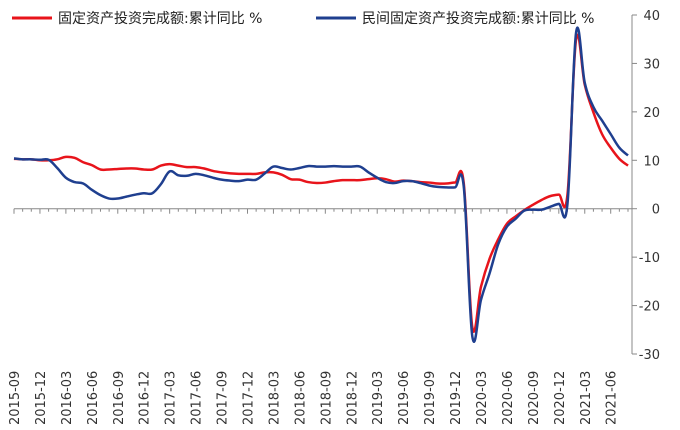  What do you see at coordinates (651, 161) in the screenshot?
I see `y-tick-label: 10` at bounding box center [651, 161].